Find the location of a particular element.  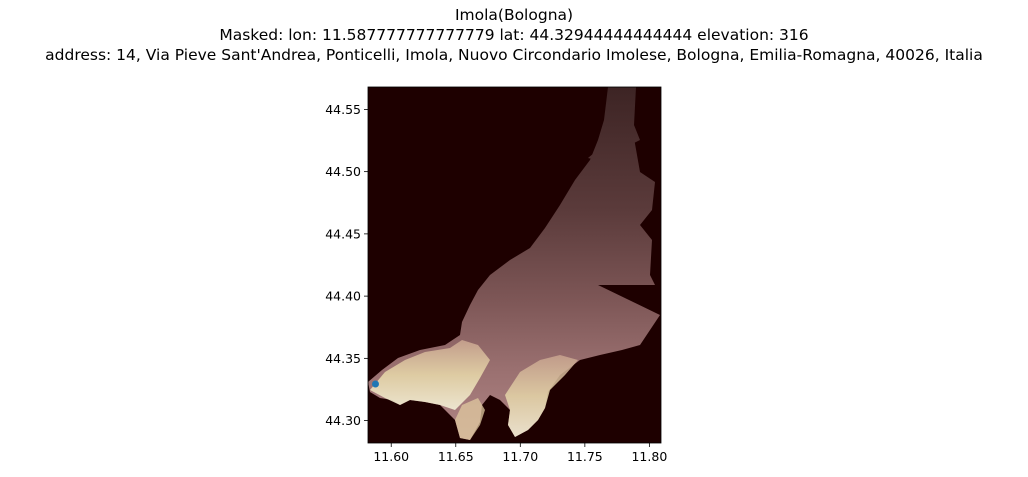

title-city: Imola(Bologna) is located at coordinates (514, 15).